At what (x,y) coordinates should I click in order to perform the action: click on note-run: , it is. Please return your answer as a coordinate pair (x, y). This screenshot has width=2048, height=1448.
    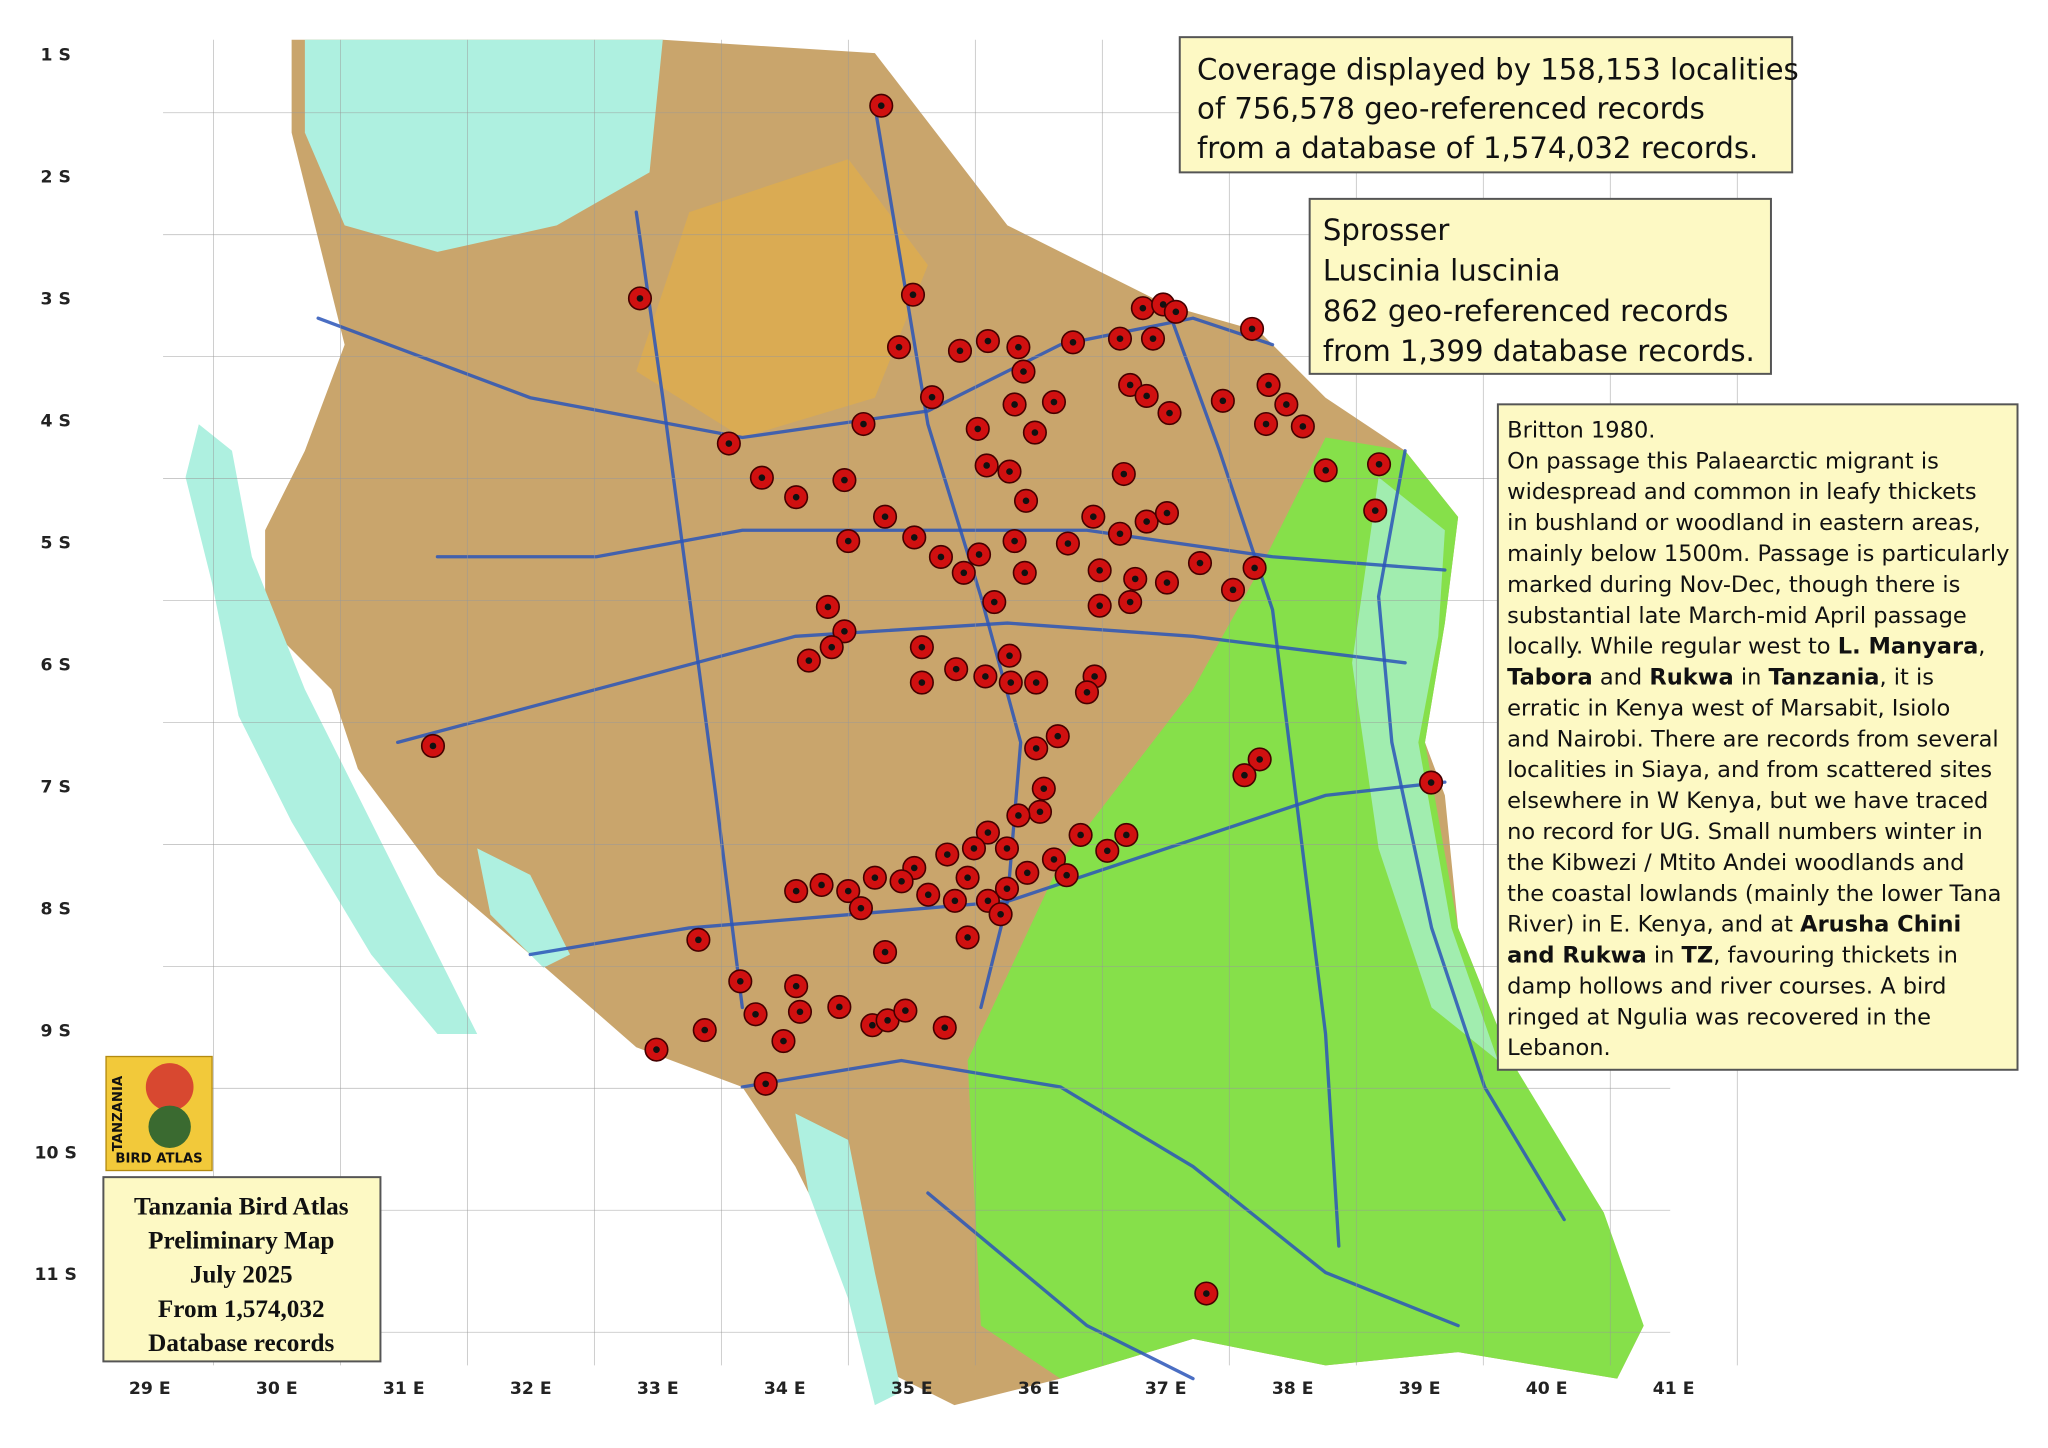
    Looking at the image, I should click on (1906, 678).